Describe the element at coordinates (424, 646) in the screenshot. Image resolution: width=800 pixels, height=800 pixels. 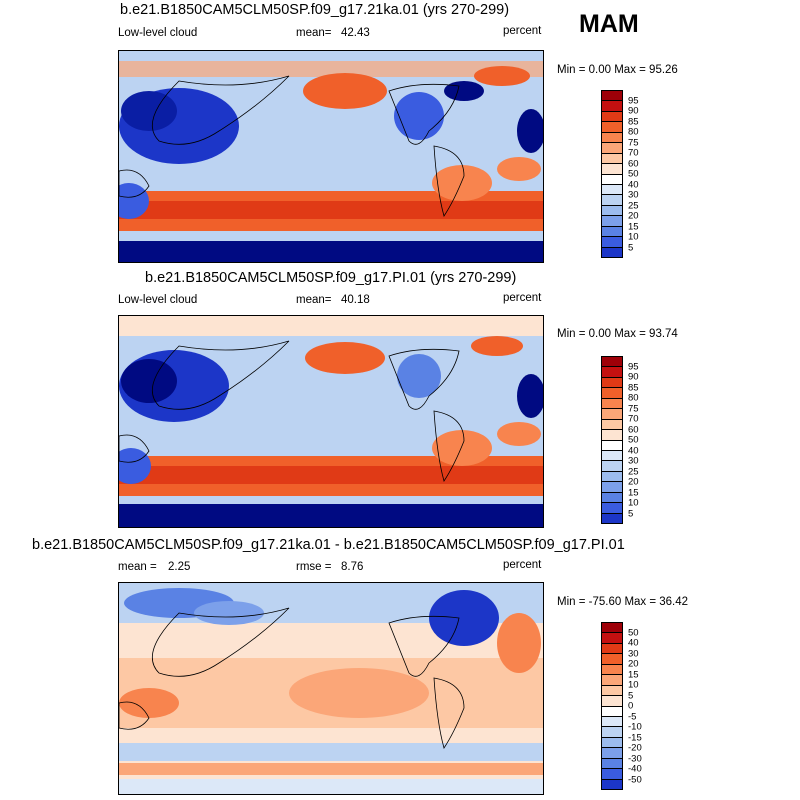
I see `panel3-coastline-north-america` at that location.